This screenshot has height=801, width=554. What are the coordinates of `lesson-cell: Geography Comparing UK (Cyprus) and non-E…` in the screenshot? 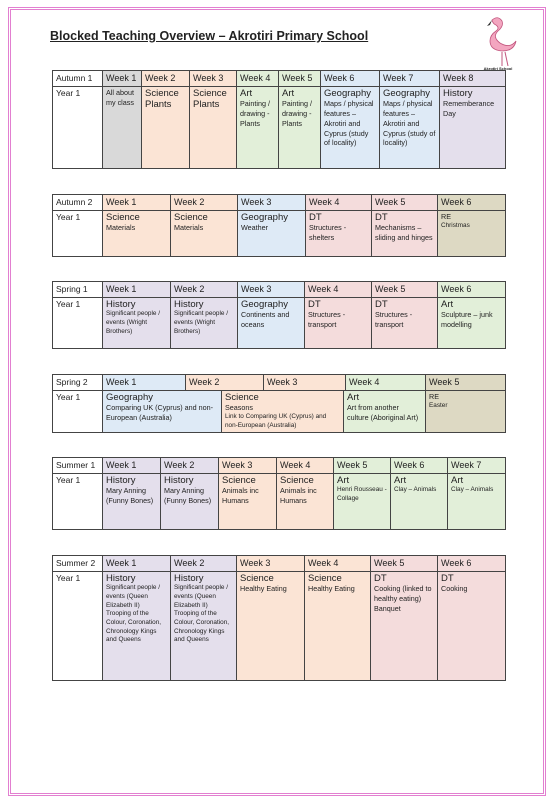 It's located at (162, 411).